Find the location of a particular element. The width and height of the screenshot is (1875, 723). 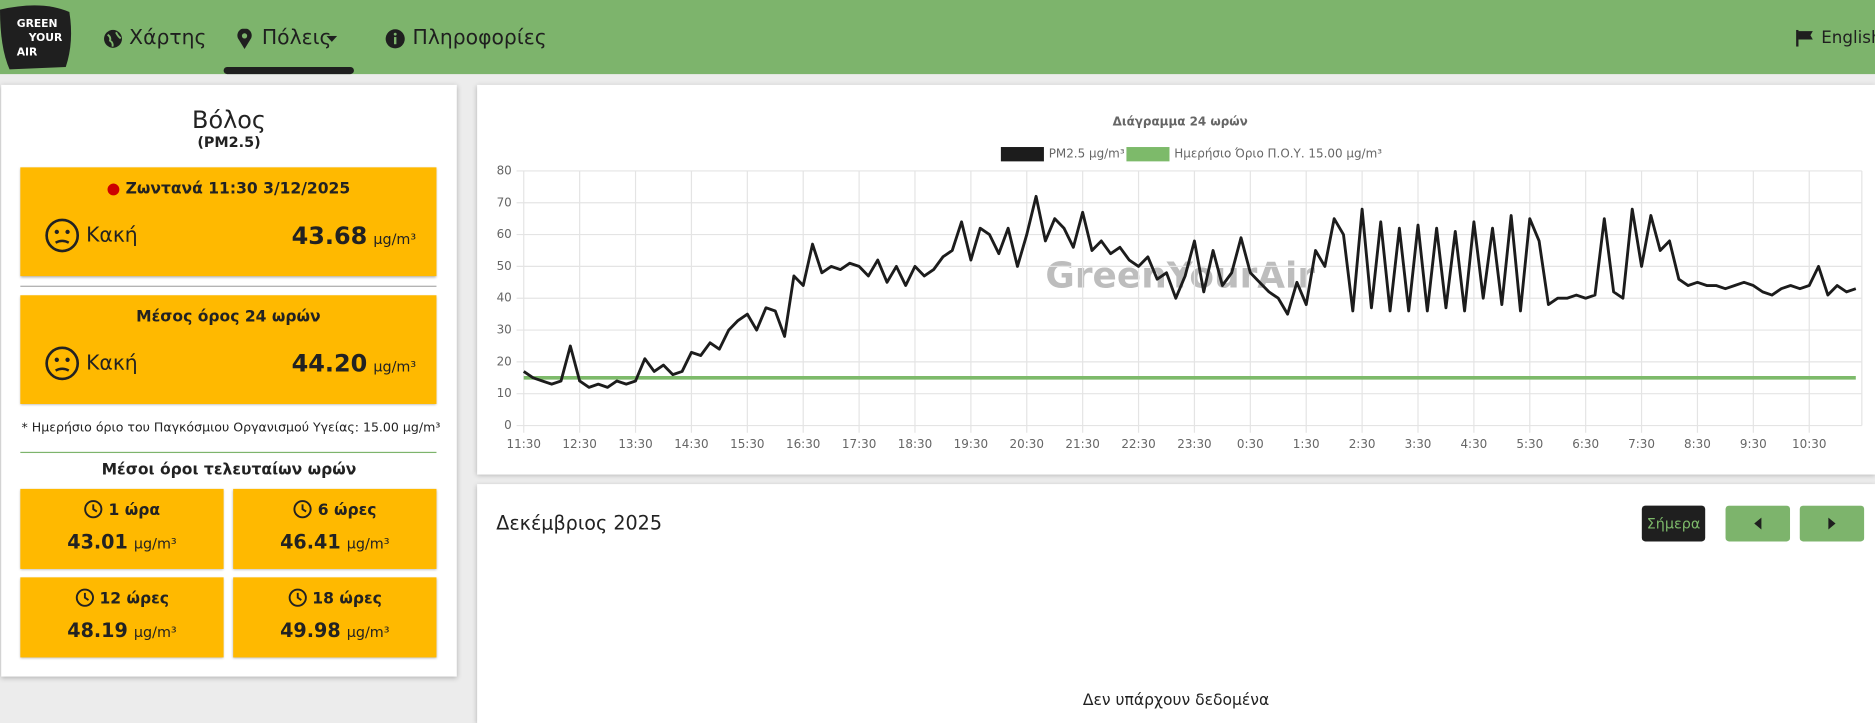

recent-label-row: 1 ώρα is located at coordinates (121, 510).